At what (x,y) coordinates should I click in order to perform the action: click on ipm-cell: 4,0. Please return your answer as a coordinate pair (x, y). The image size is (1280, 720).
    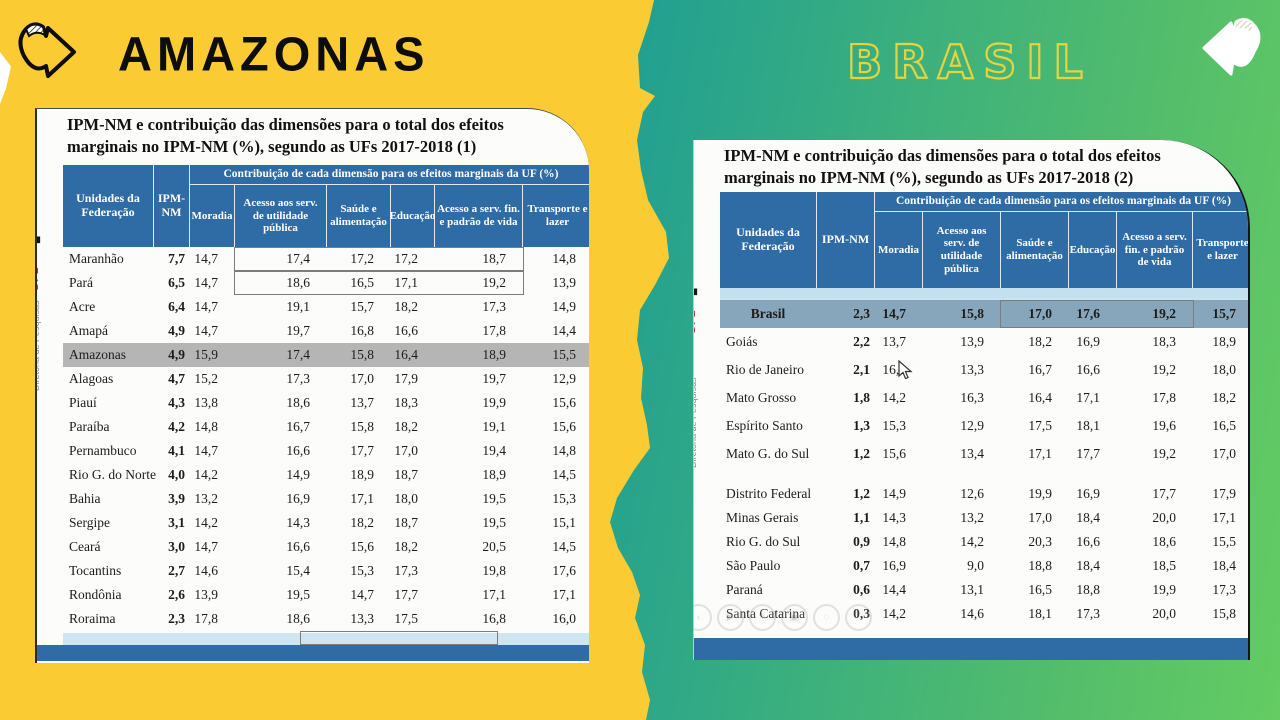
    Looking at the image, I should click on (176, 474).